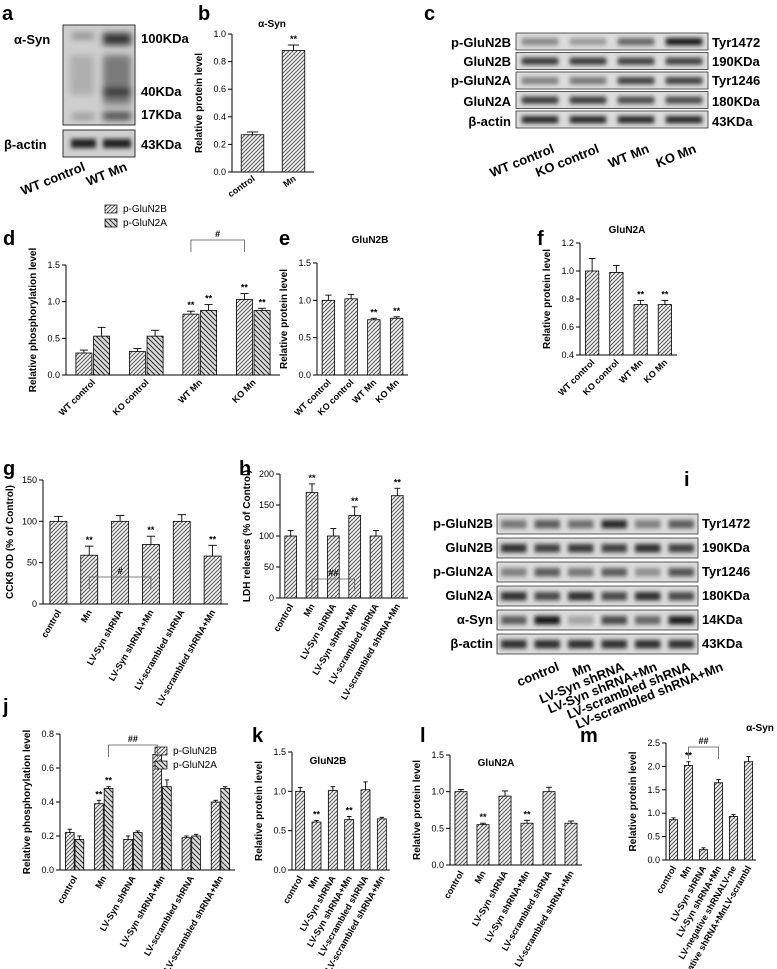 The width and height of the screenshot is (777, 969). I want to click on y-tick-label: 0.6, so click(567, 327).